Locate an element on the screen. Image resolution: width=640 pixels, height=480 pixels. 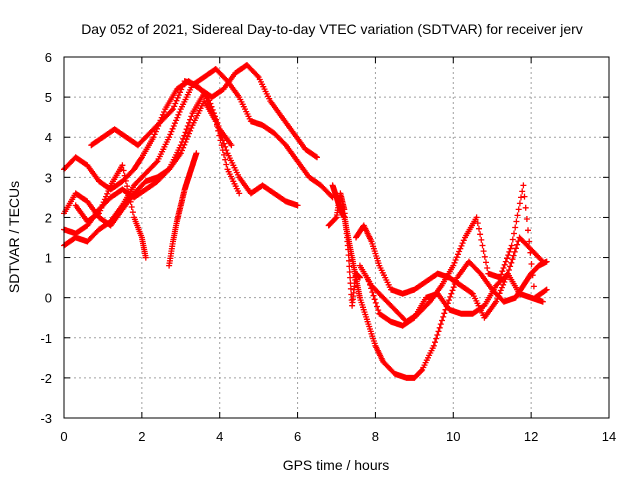
y-axis-label: SDTVAR / TECUs is located at coordinates (14, 237).